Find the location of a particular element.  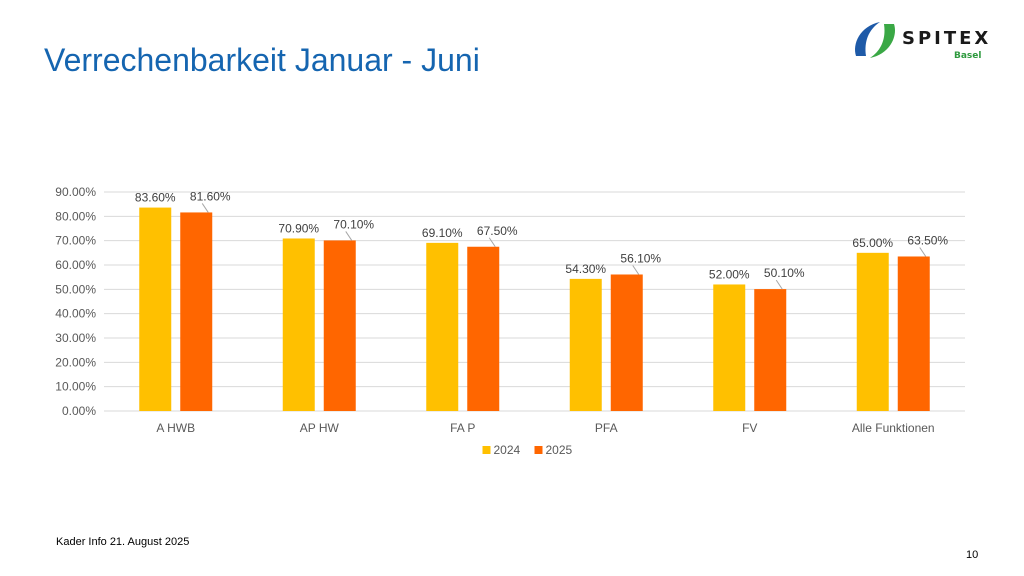

footer-text: Kader Info 21. August 2025 is located at coordinates (123, 542).